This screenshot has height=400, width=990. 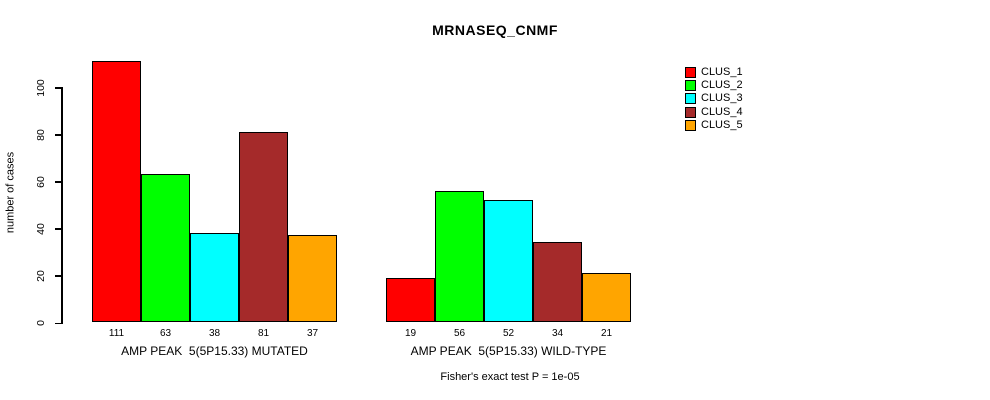 What do you see at coordinates (606, 333) in the screenshot?
I see `bar-value-label: 21` at bounding box center [606, 333].